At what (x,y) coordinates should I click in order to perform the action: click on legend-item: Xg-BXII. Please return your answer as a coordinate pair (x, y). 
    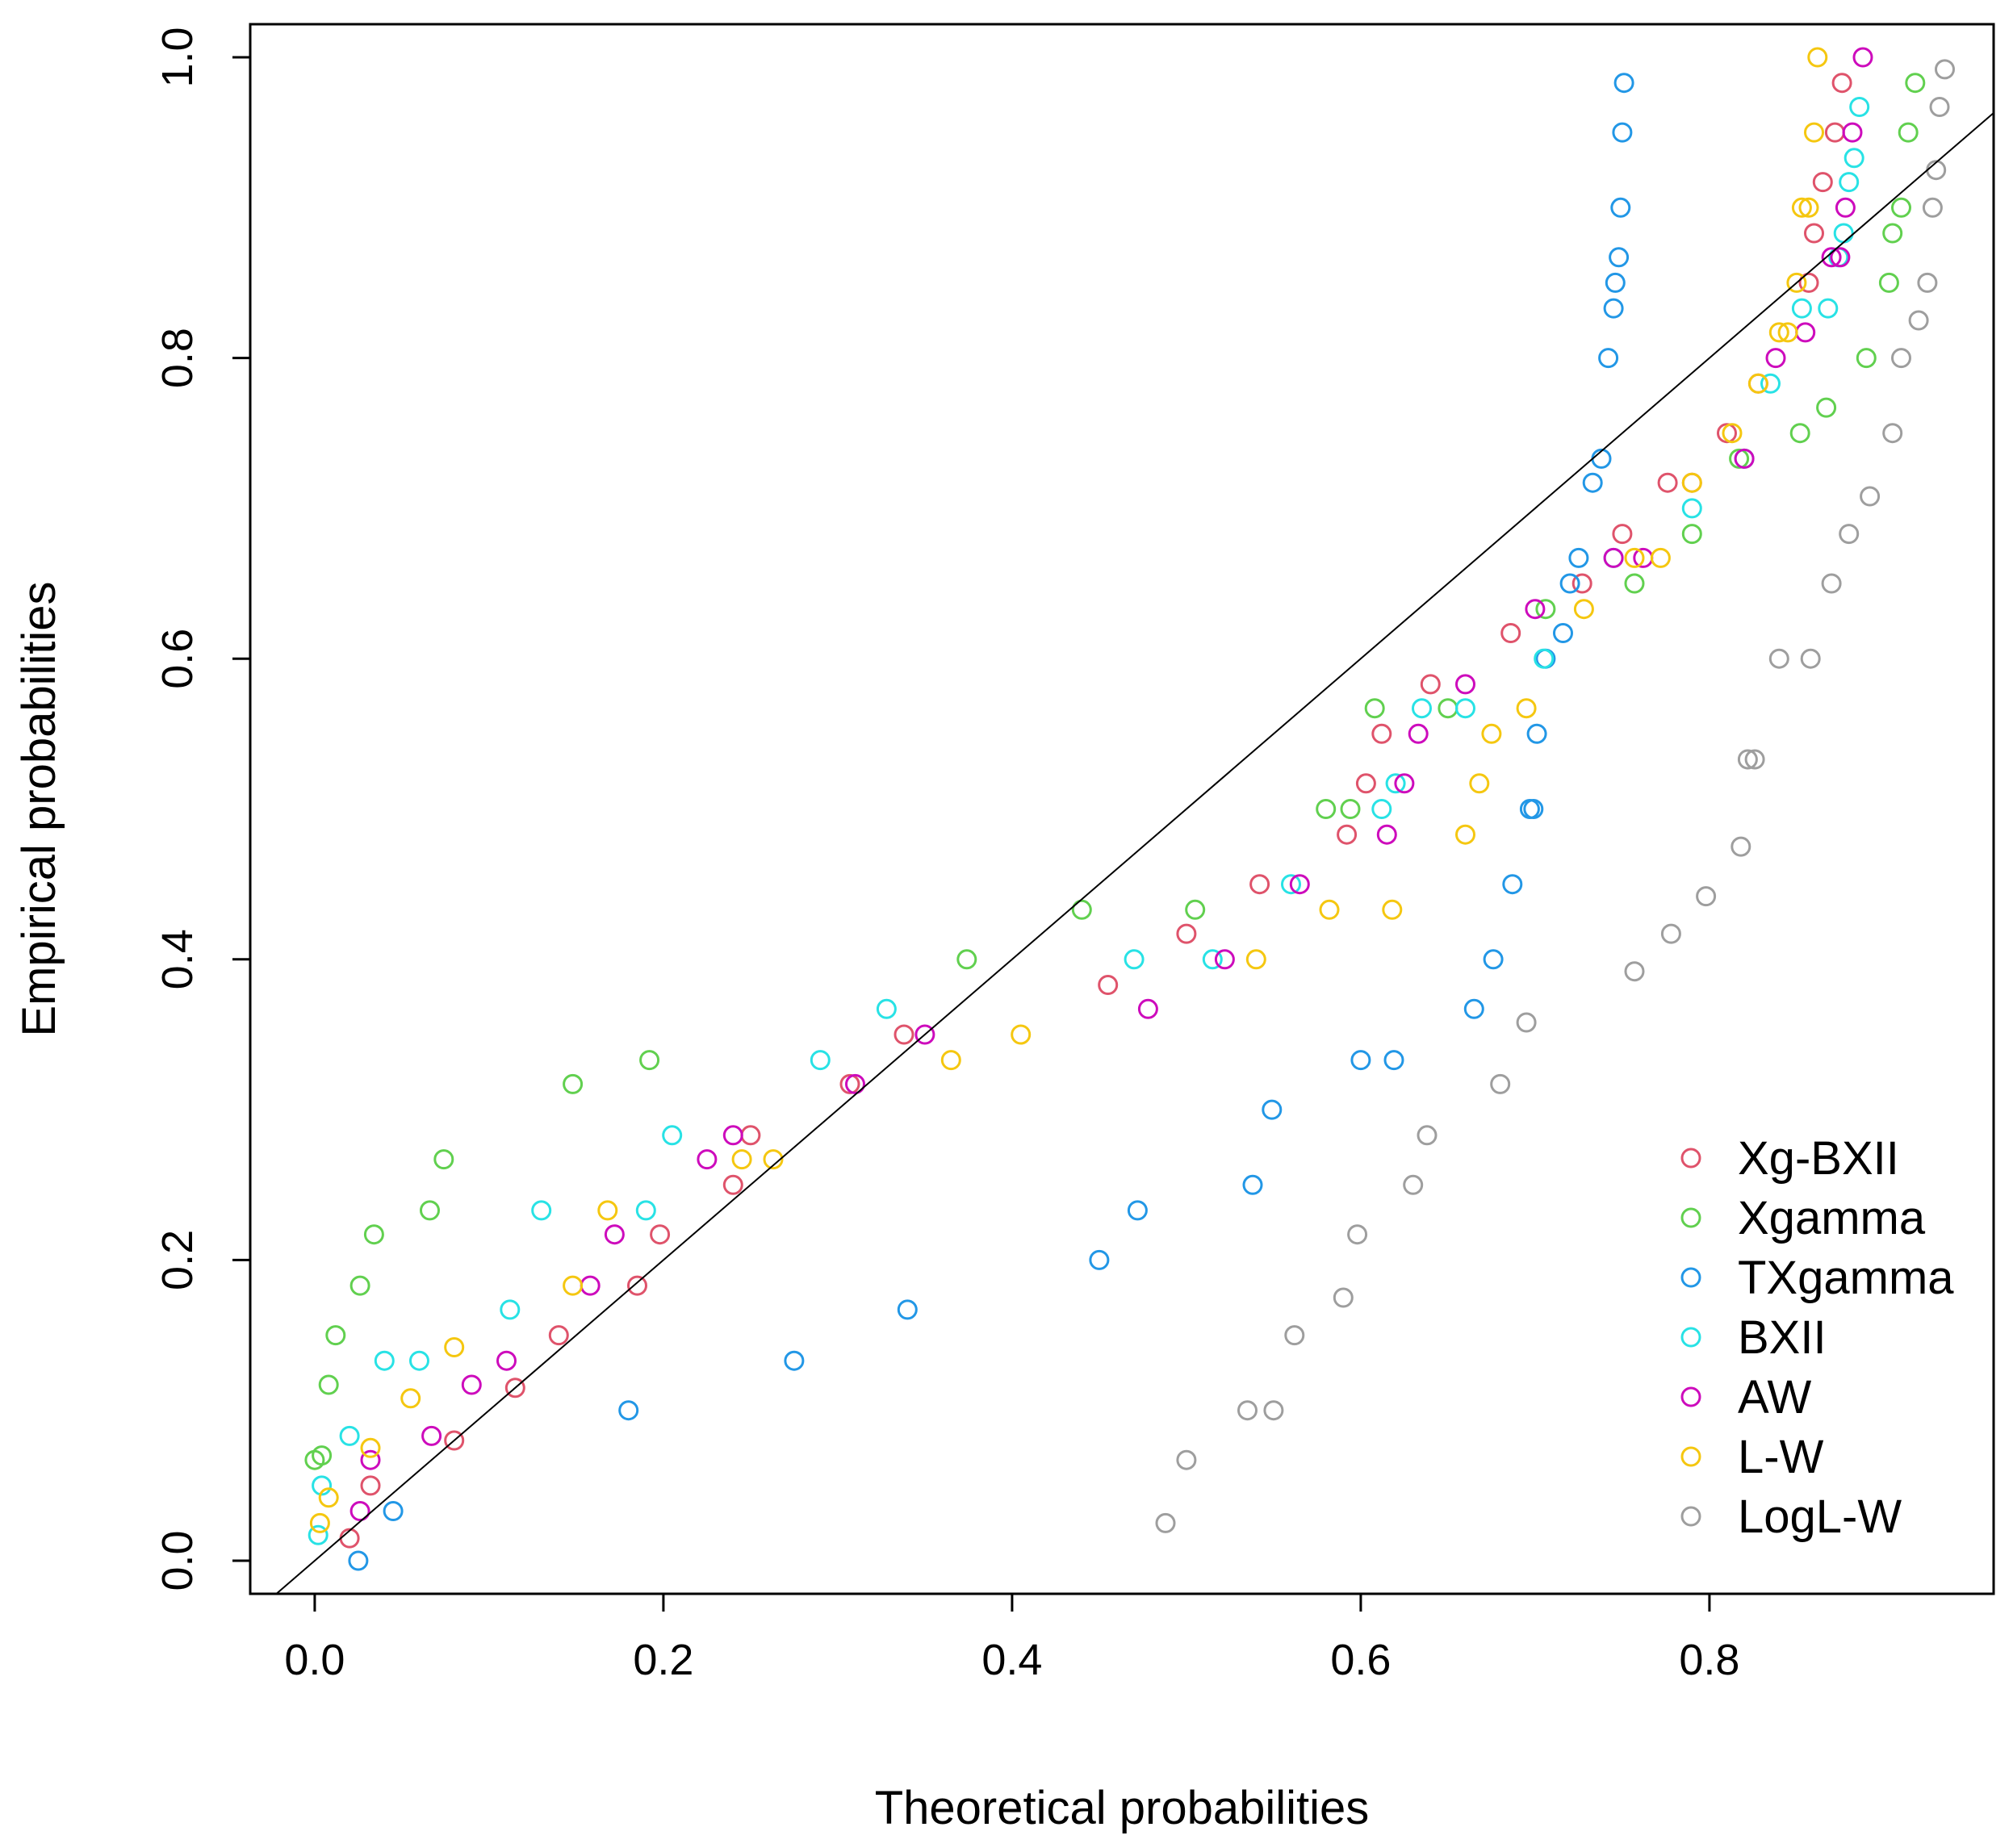
    Looking at the image, I should click on (1789, 1158).